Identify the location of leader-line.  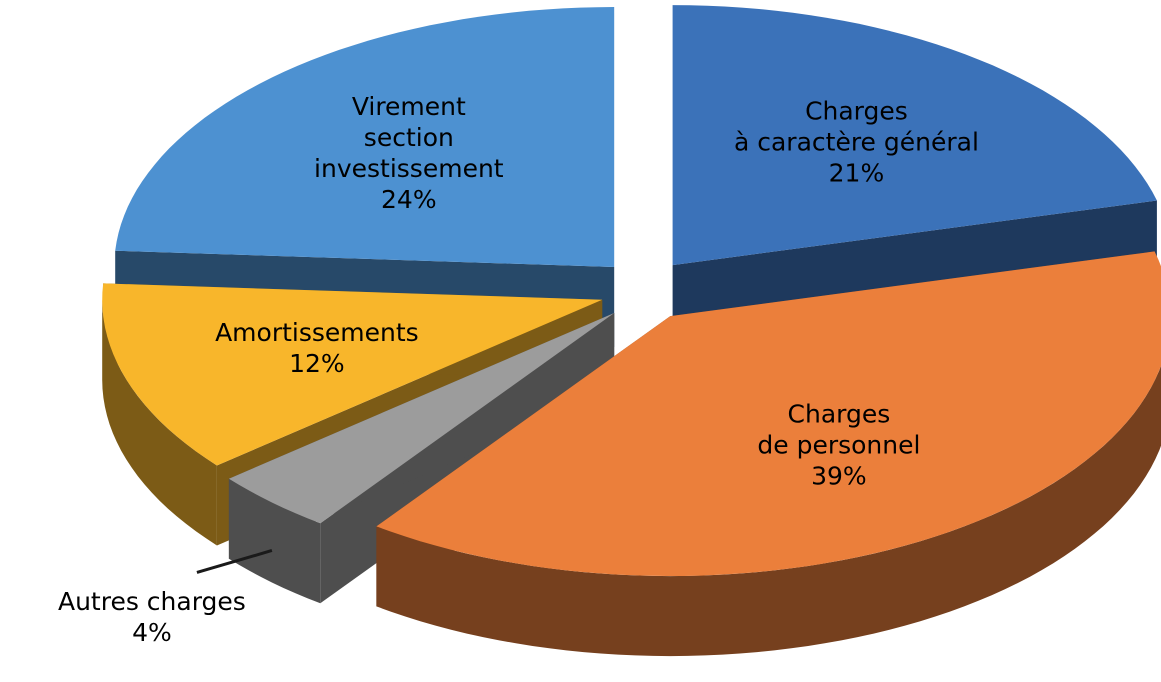
(234, 561).